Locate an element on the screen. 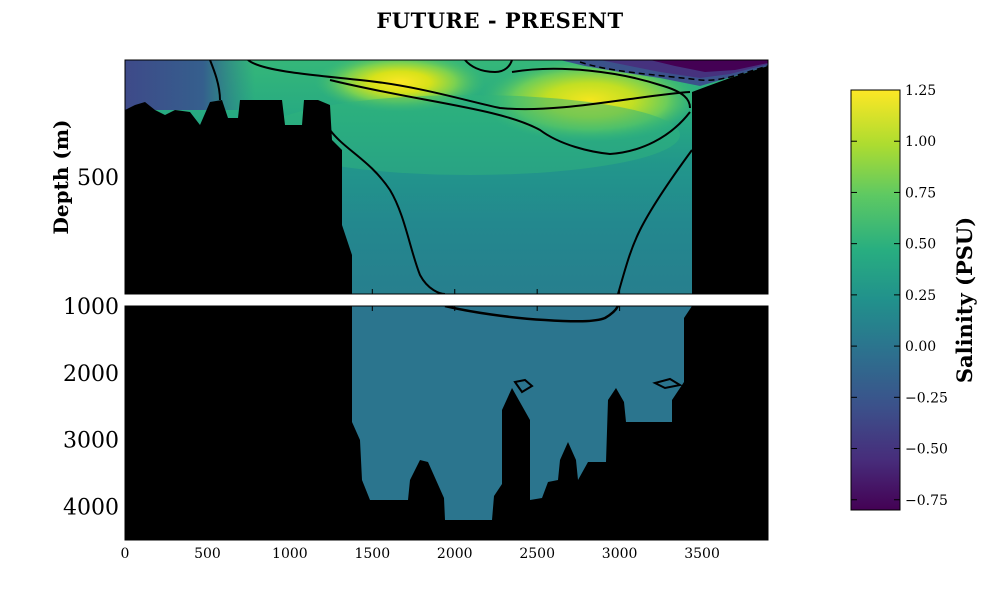 This screenshot has width=1000, height=600. x-tick-label: 0 is located at coordinates (125, 554).